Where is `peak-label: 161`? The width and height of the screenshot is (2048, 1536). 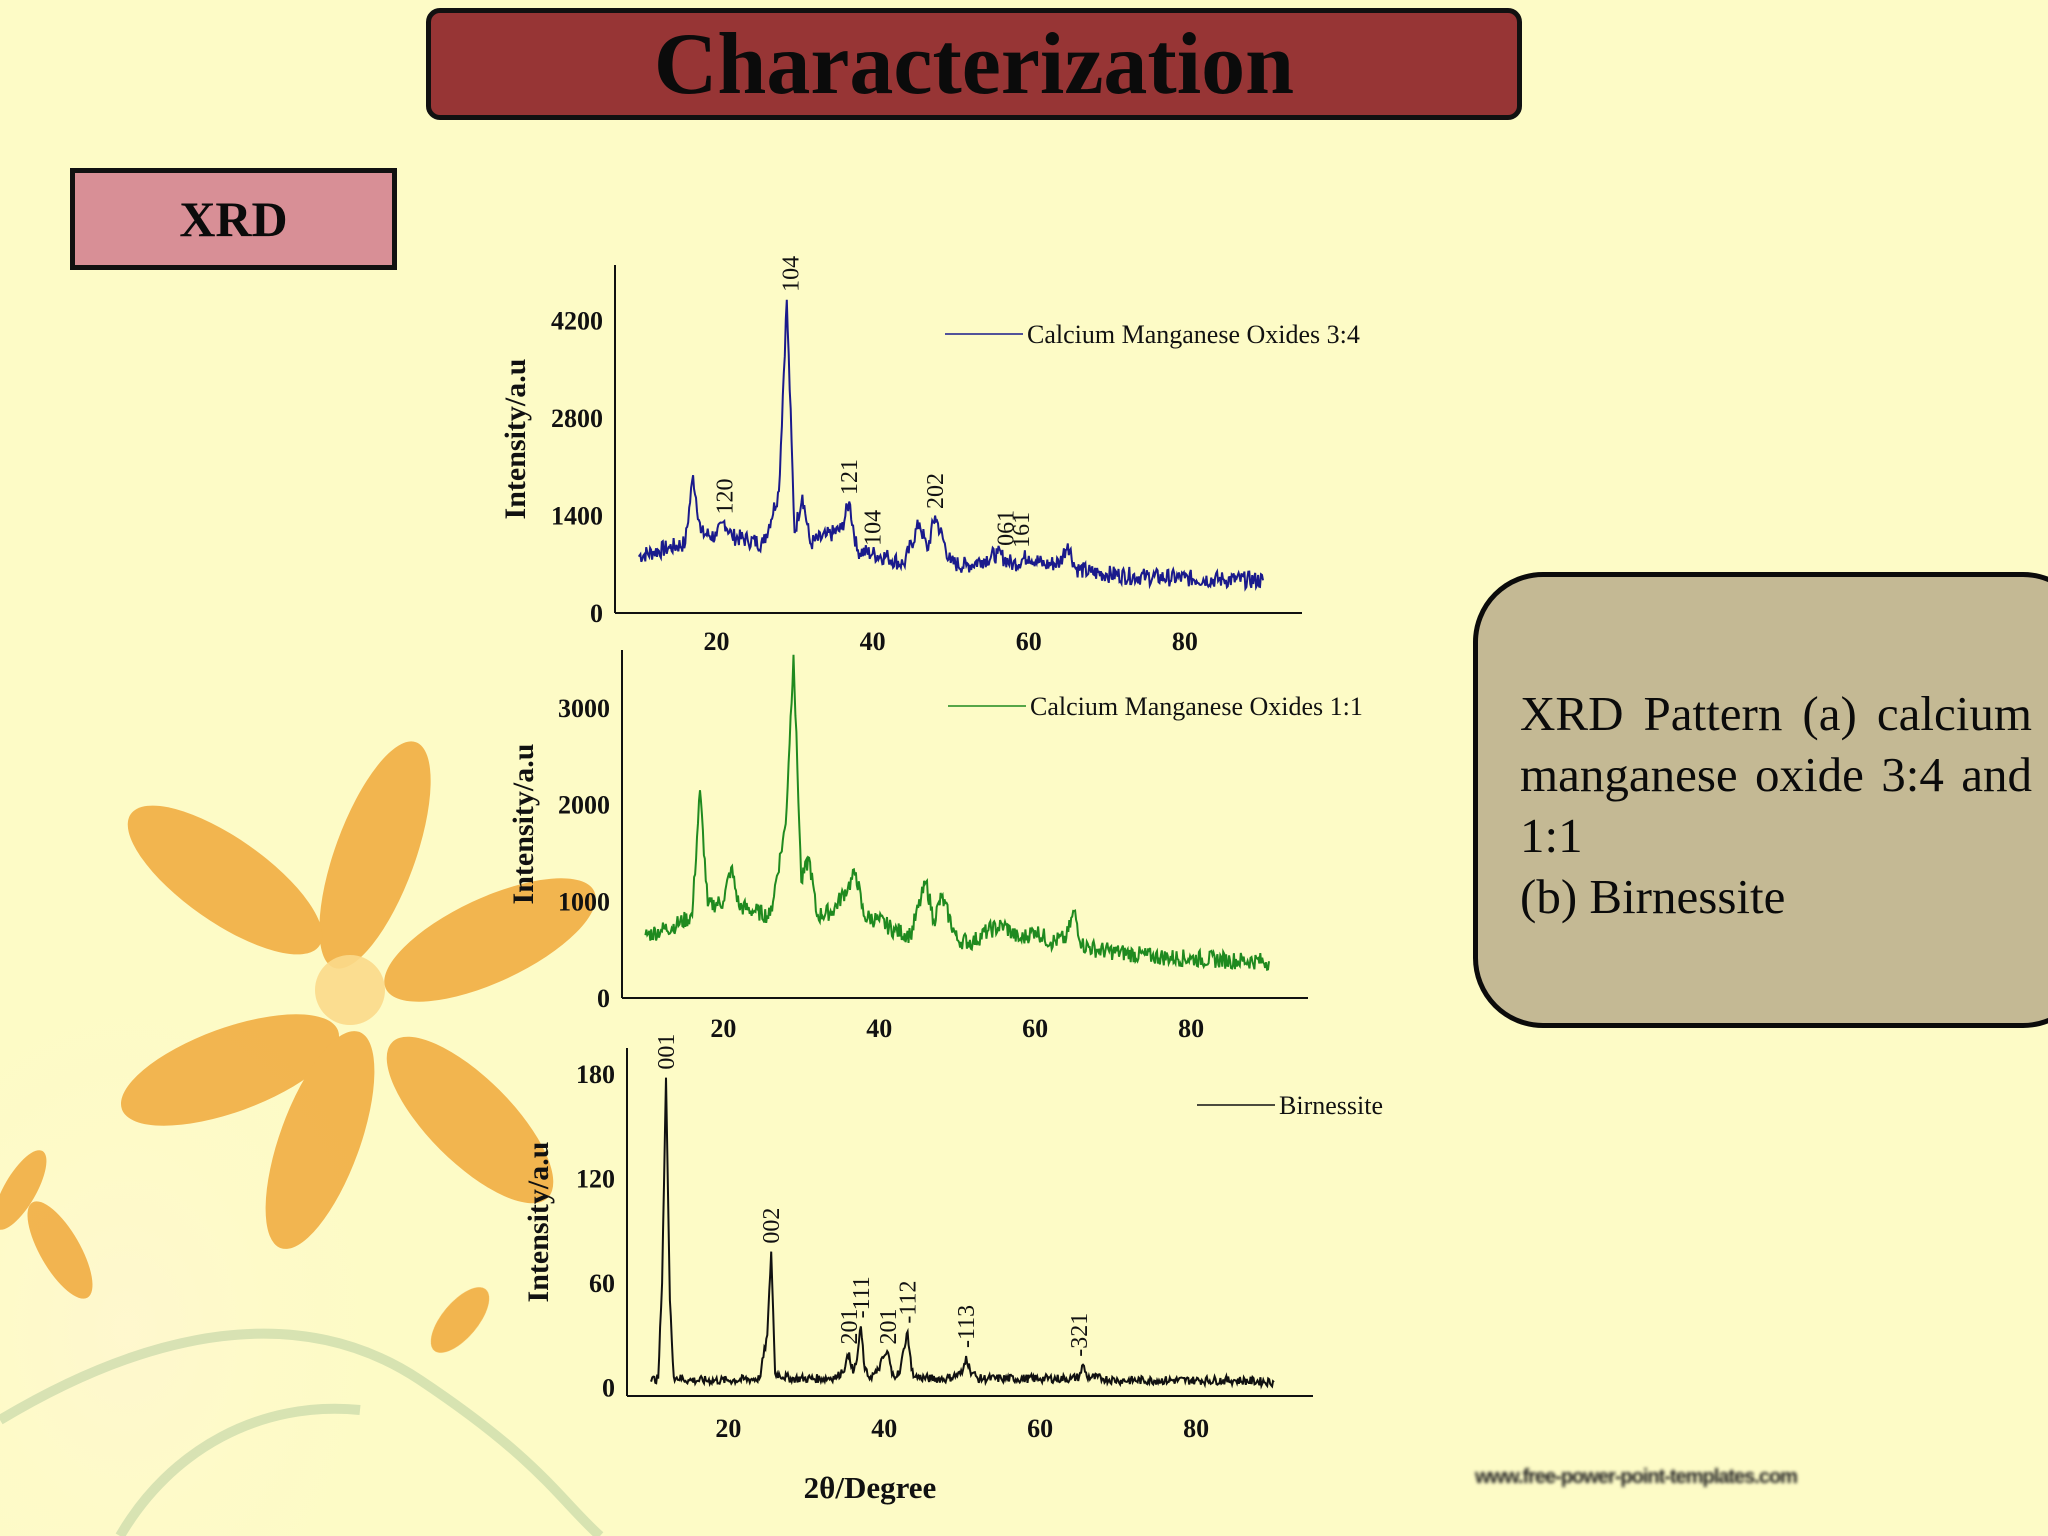
peak-label: 161 is located at coordinates (1022, 530).